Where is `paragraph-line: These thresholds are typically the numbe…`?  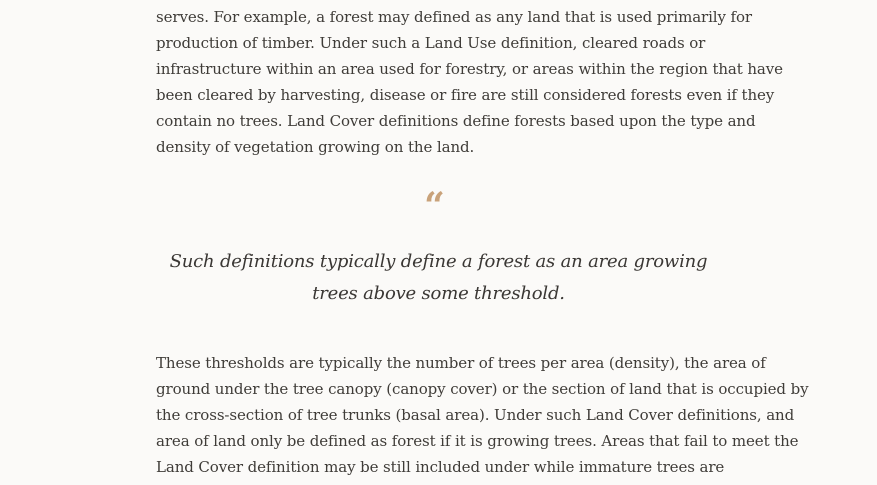 paragraph-line: These thresholds are typically the numbe… is located at coordinates (461, 363).